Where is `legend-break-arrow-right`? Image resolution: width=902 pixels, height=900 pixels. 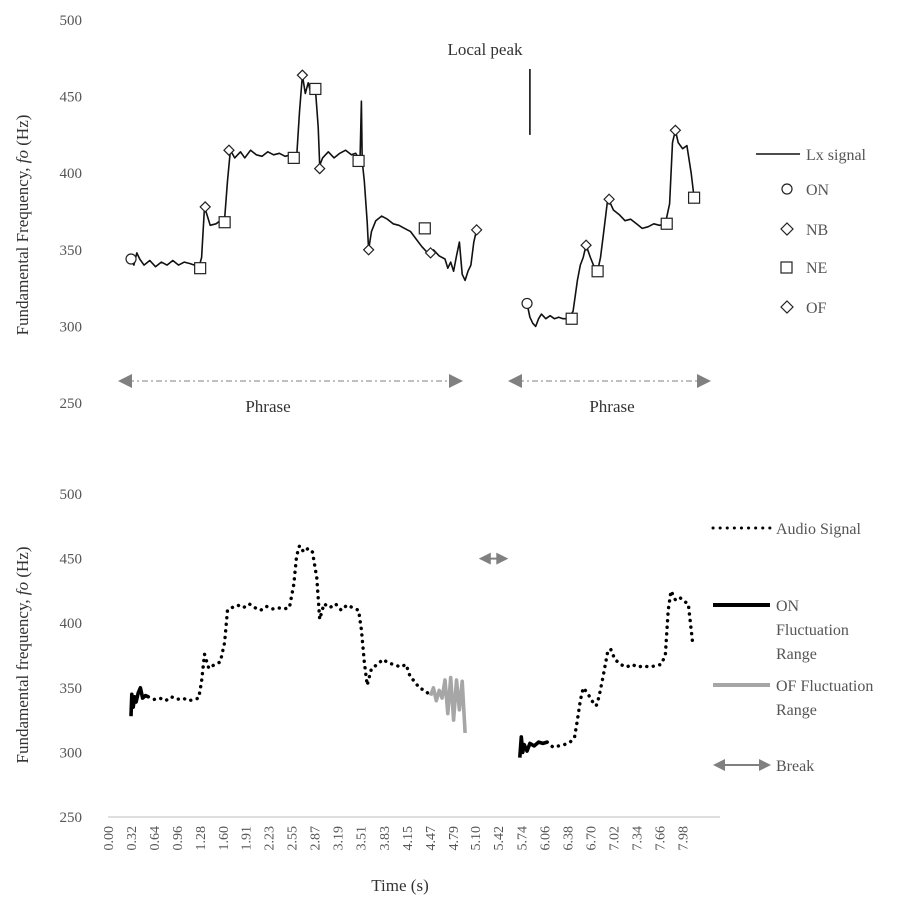
legend-break-arrow-right is located at coordinates (765, 765).